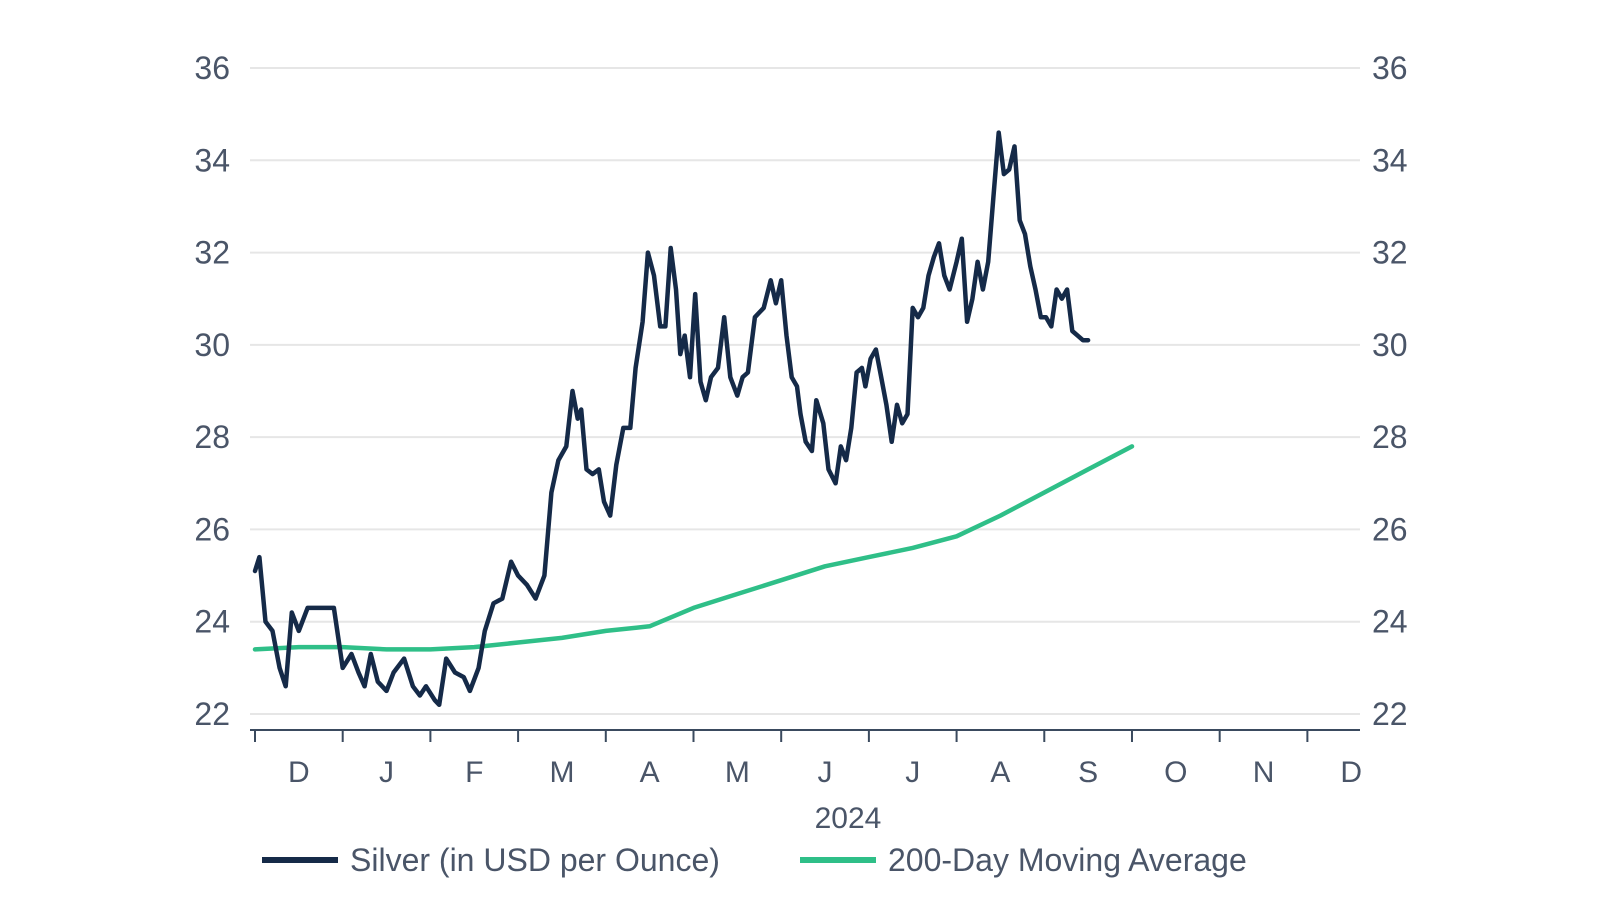 The height and width of the screenshot is (902, 1600). What do you see at coordinates (212, 160) in the screenshot?
I see `y-tick-left-34: 34` at bounding box center [212, 160].